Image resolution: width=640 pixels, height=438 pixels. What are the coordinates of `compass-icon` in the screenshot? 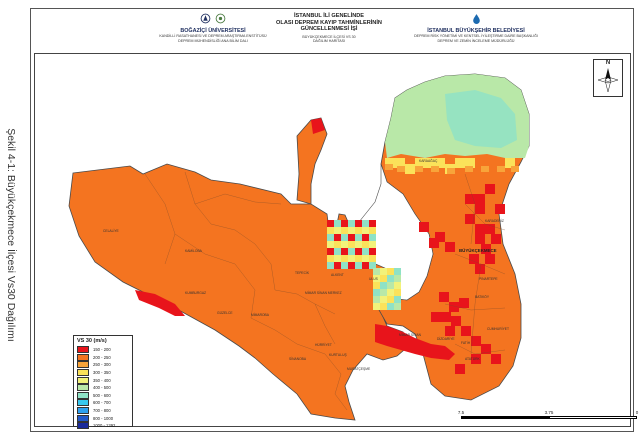 It's located at (608, 80).